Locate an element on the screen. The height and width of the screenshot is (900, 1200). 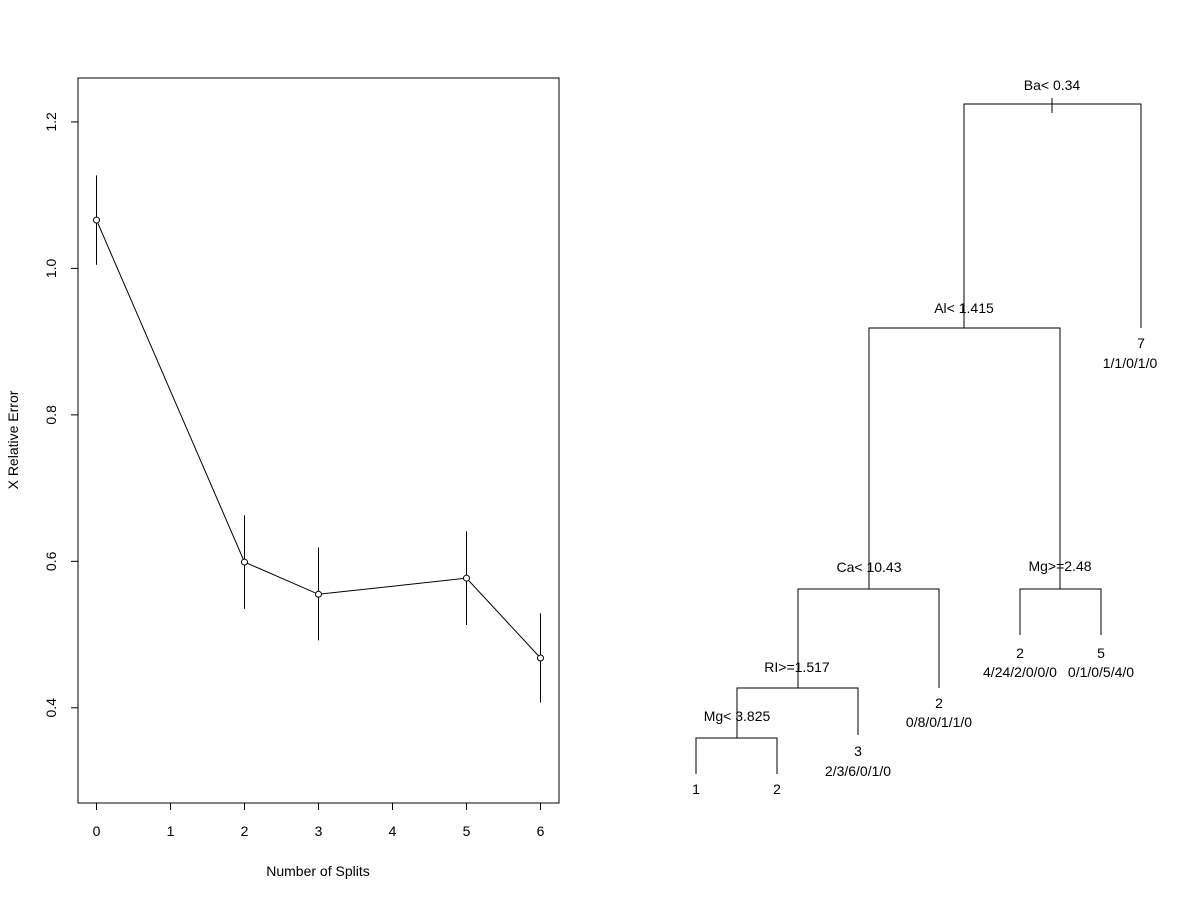
leaf-class-label: 5 is located at coordinates (1101, 653).